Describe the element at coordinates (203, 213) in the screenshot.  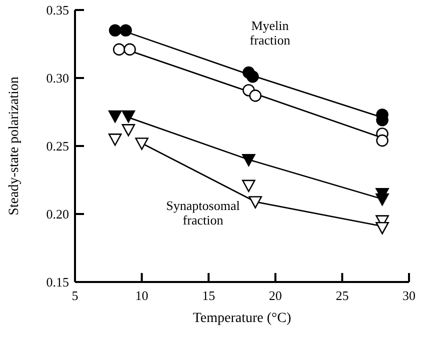
I see `annotation: Synaptosomal fraction` at that location.